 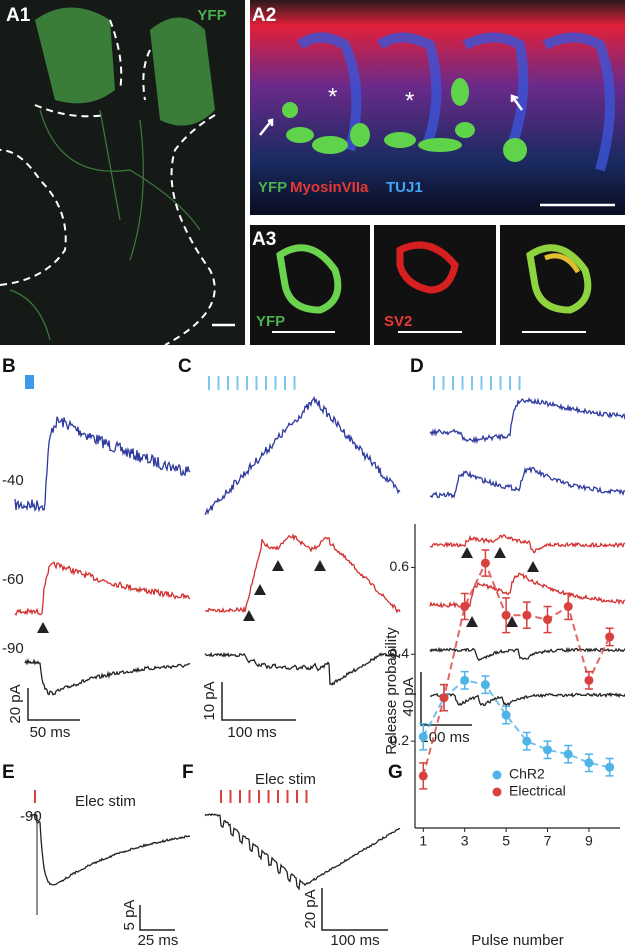 I want to click on holding-potential: -60, so click(x=13, y=579).